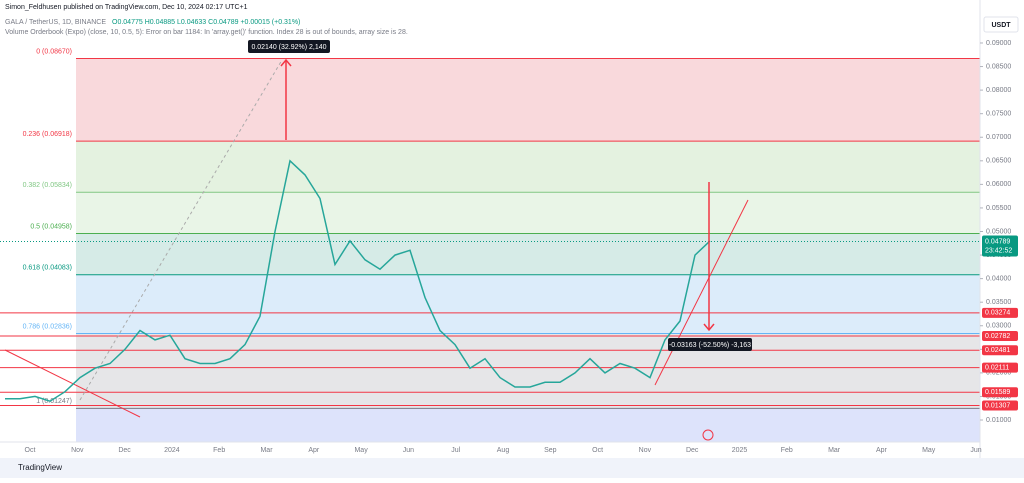  What do you see at coordinates (998, 161) in the screenshot?
I see `price-tick-label: 0.06500` at bounding box center [998, 161].